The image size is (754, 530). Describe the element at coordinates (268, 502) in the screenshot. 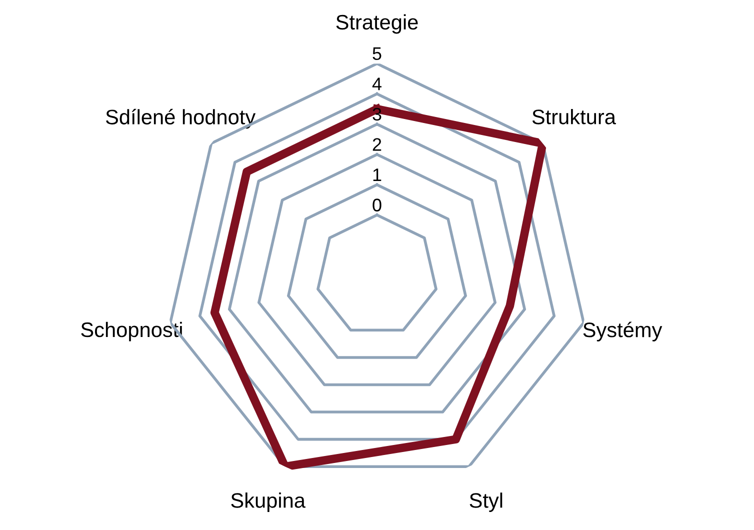

I see `spoke-label: Skupina` at that location.